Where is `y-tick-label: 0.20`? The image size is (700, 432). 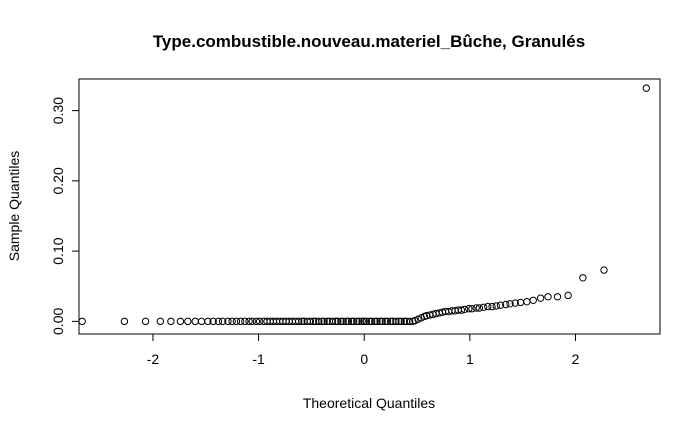 y-tick-label: 0.20 is located at coordinates (58, 180).